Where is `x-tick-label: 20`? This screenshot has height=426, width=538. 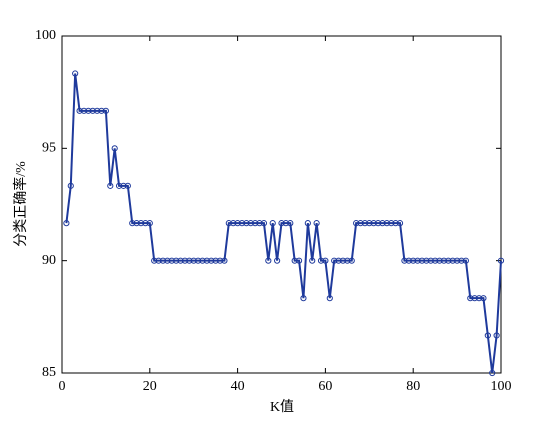 x-tick-label: 20 is located at coordinates (150, 386).